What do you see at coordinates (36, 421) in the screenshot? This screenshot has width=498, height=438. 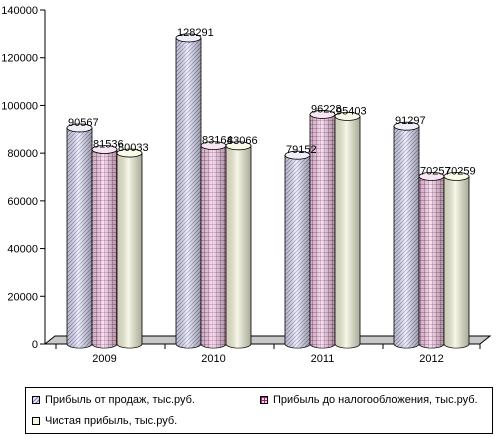 I see `legend-swatch-plain` at bounding box center [36, 421].